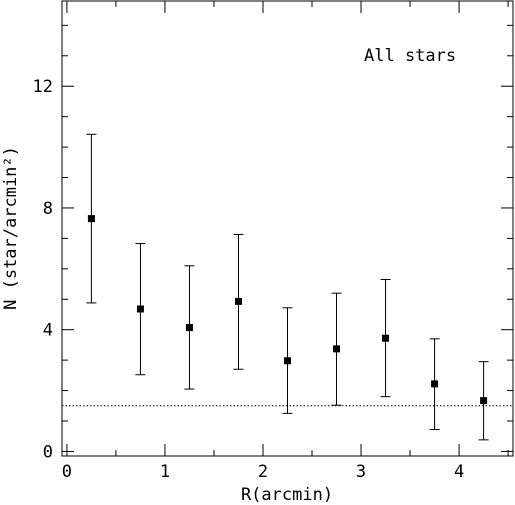 Image resolution: width=515 pixels, height=505 pixels. What do you see at coordinates (459, 472) in the screenshot?
I see `x-tick-label: 4` at bounding box center [459, 472].